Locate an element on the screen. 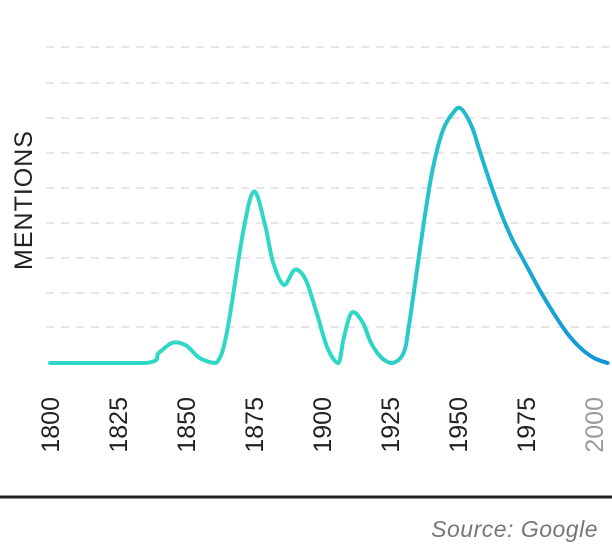 This screenshot has width=612, height=544. x-tick-label-1825: 1825 is located at coordinates (119, 425).